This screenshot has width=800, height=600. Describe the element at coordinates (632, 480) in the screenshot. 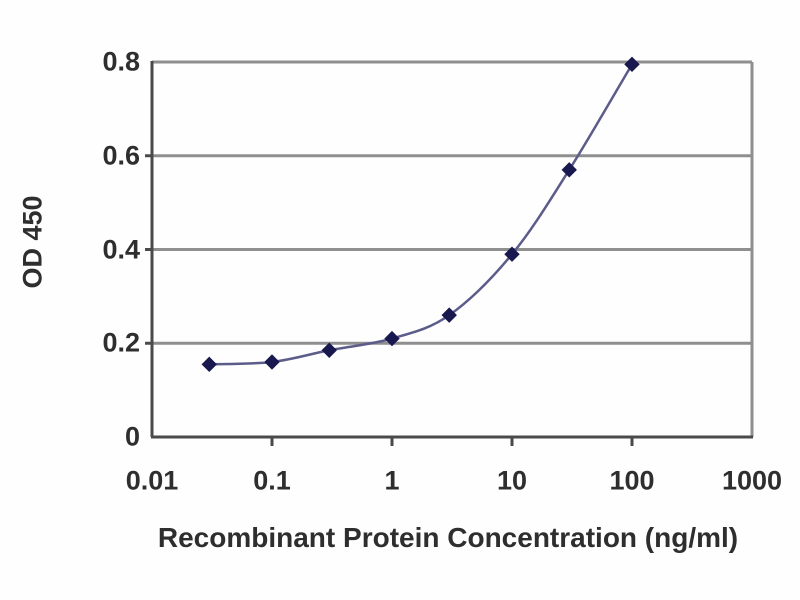

I see `x-tick-label: 100` at that location.